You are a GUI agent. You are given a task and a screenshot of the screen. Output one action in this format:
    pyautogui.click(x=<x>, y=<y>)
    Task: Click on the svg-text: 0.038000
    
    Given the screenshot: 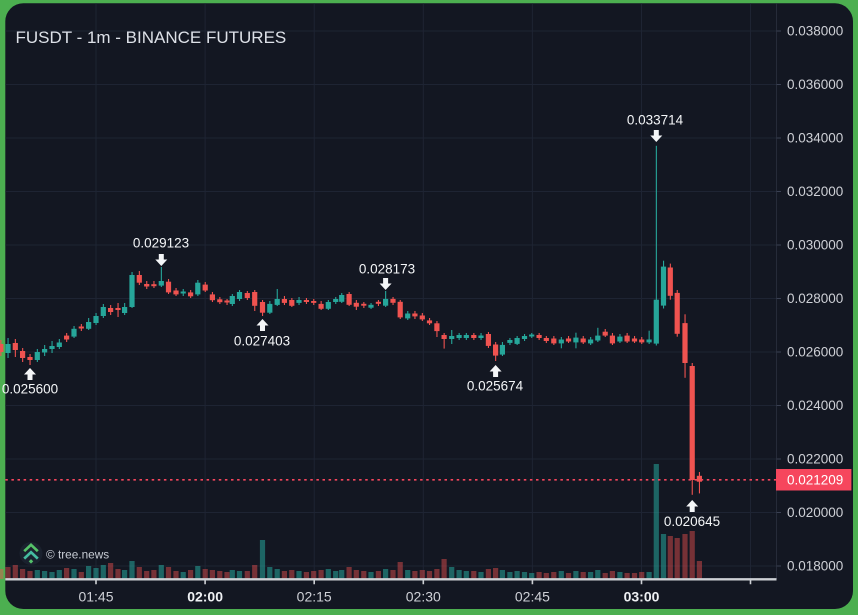 What is the action you would take?
    pyautogui.click(x=815, y=31)
    